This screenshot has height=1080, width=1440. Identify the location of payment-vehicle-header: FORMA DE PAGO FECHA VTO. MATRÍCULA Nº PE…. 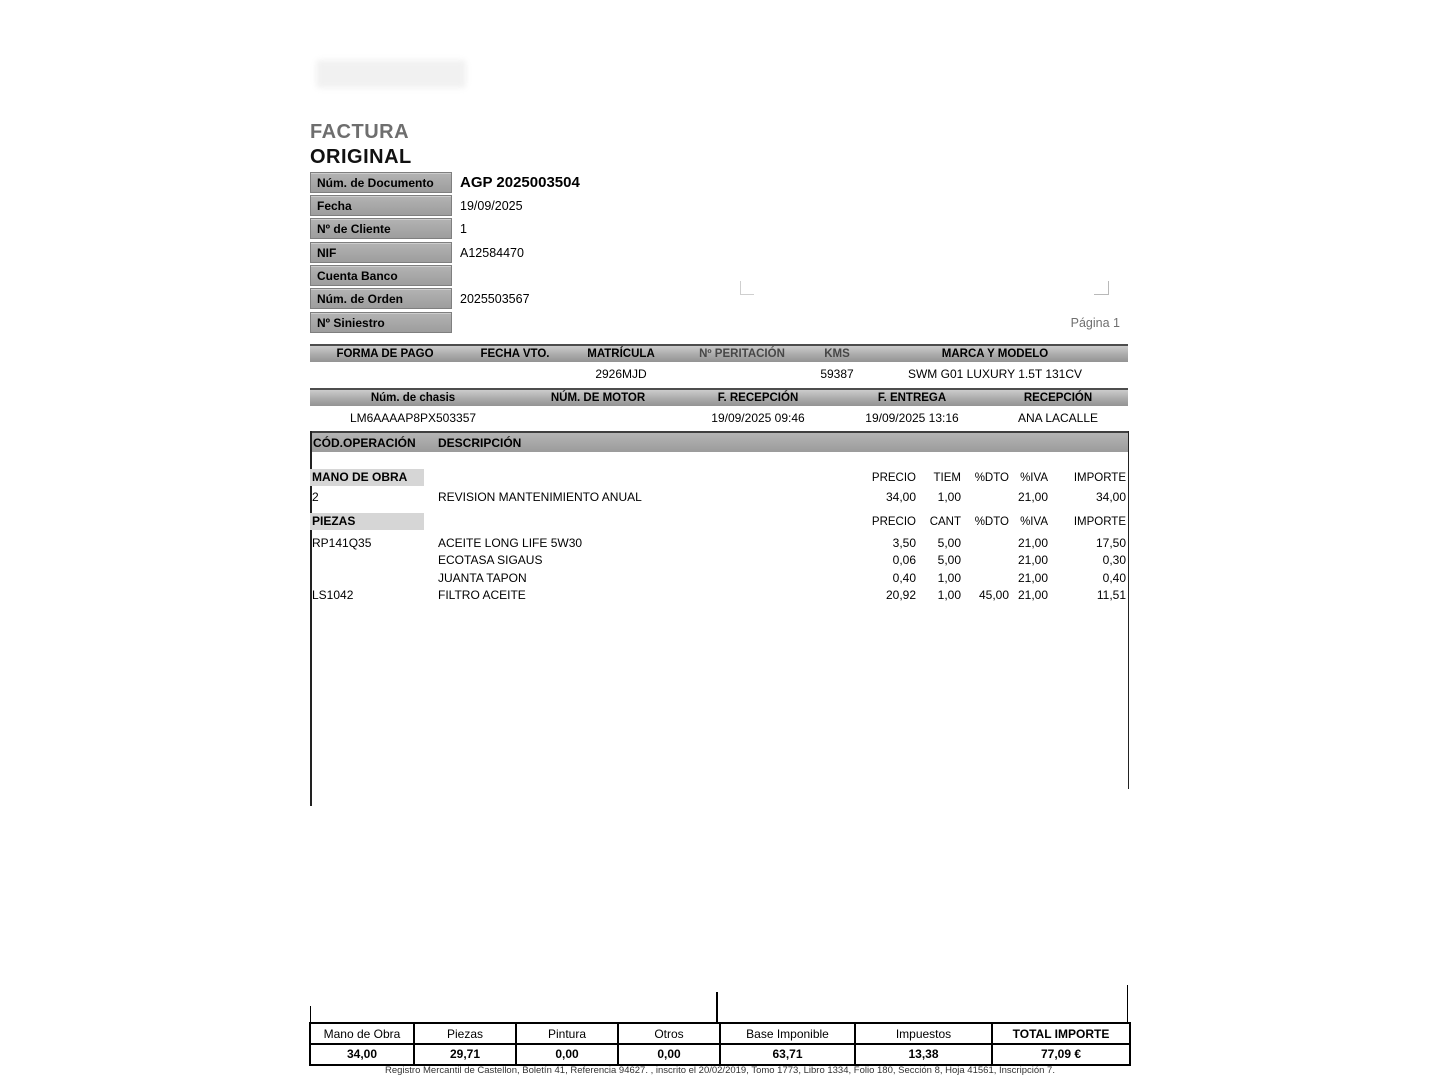
(719, 353).